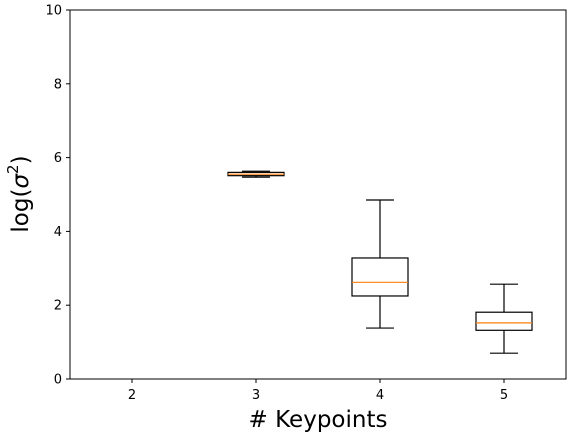 The height and width of the screenshot is (432, 572). I want to click on x-axis-ticks: 2 3 4 5, so click(318, 391).